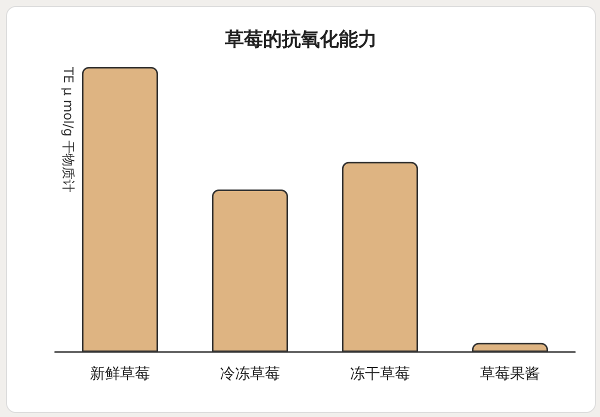 The width and height of the screenshot is (600, 417). What do you see at coordinates (380, 373) in the screenshot?
I see `x-tick-label: 冻干草莓` at bounding box center [380, 373].